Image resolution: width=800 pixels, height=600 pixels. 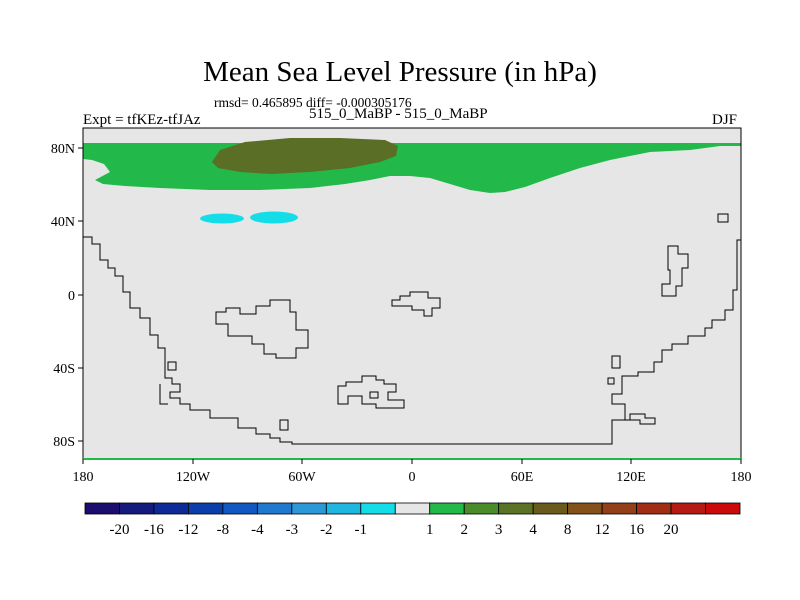 What do you see at coordinates (223, 530) in the screenshot?
I see `colorbar-label: -8` at bounding box center [223, 530].